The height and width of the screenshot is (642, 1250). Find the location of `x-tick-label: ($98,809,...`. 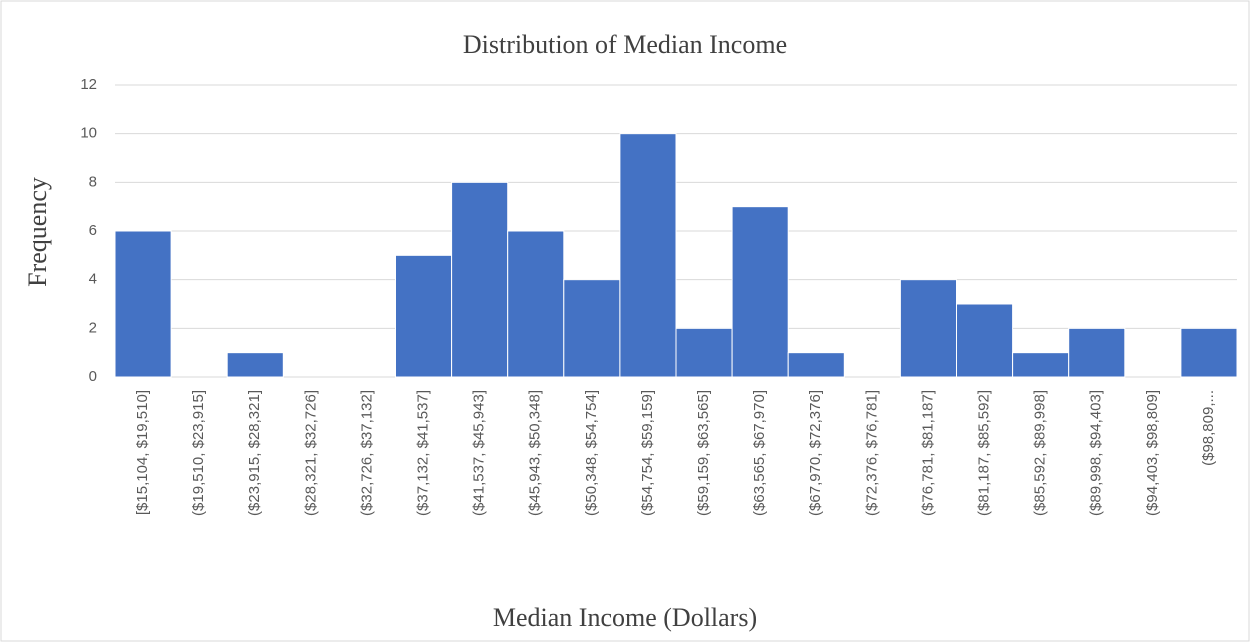

x-tick-label: ($98,809,... is located at coordinates (1208, 428).